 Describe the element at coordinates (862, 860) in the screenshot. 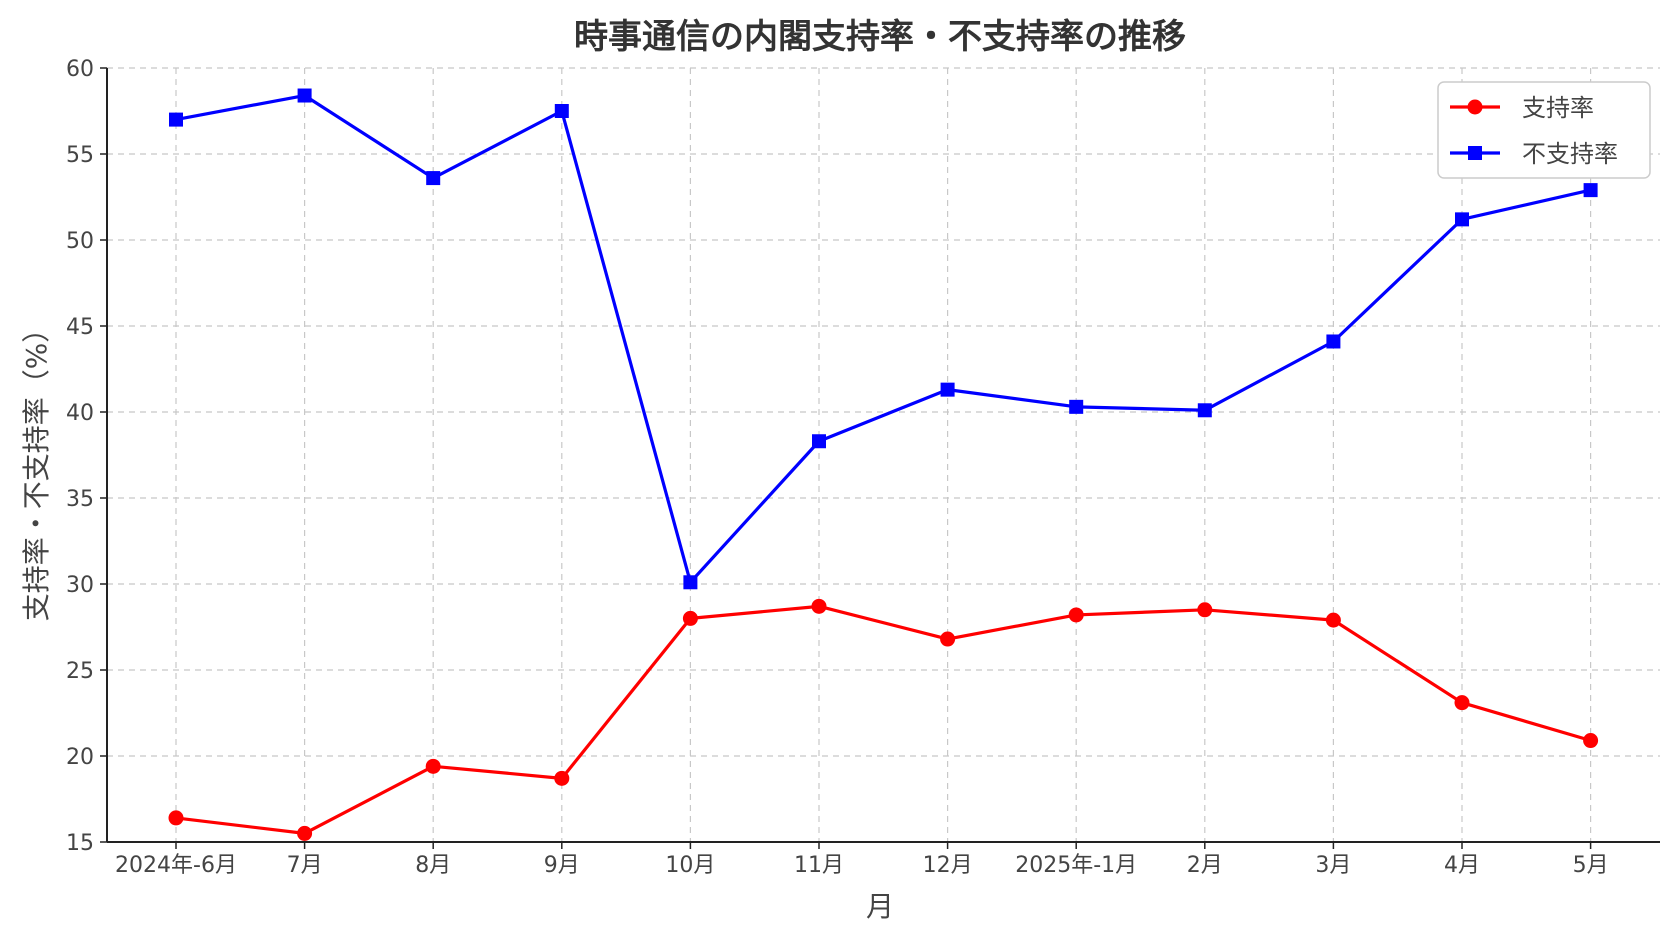

I see `x-axis-ticks: 2024年-6月 7月 8月 9月 10月 11月 12月 2025年-1月 2月 3月 4月 5月` at that location.